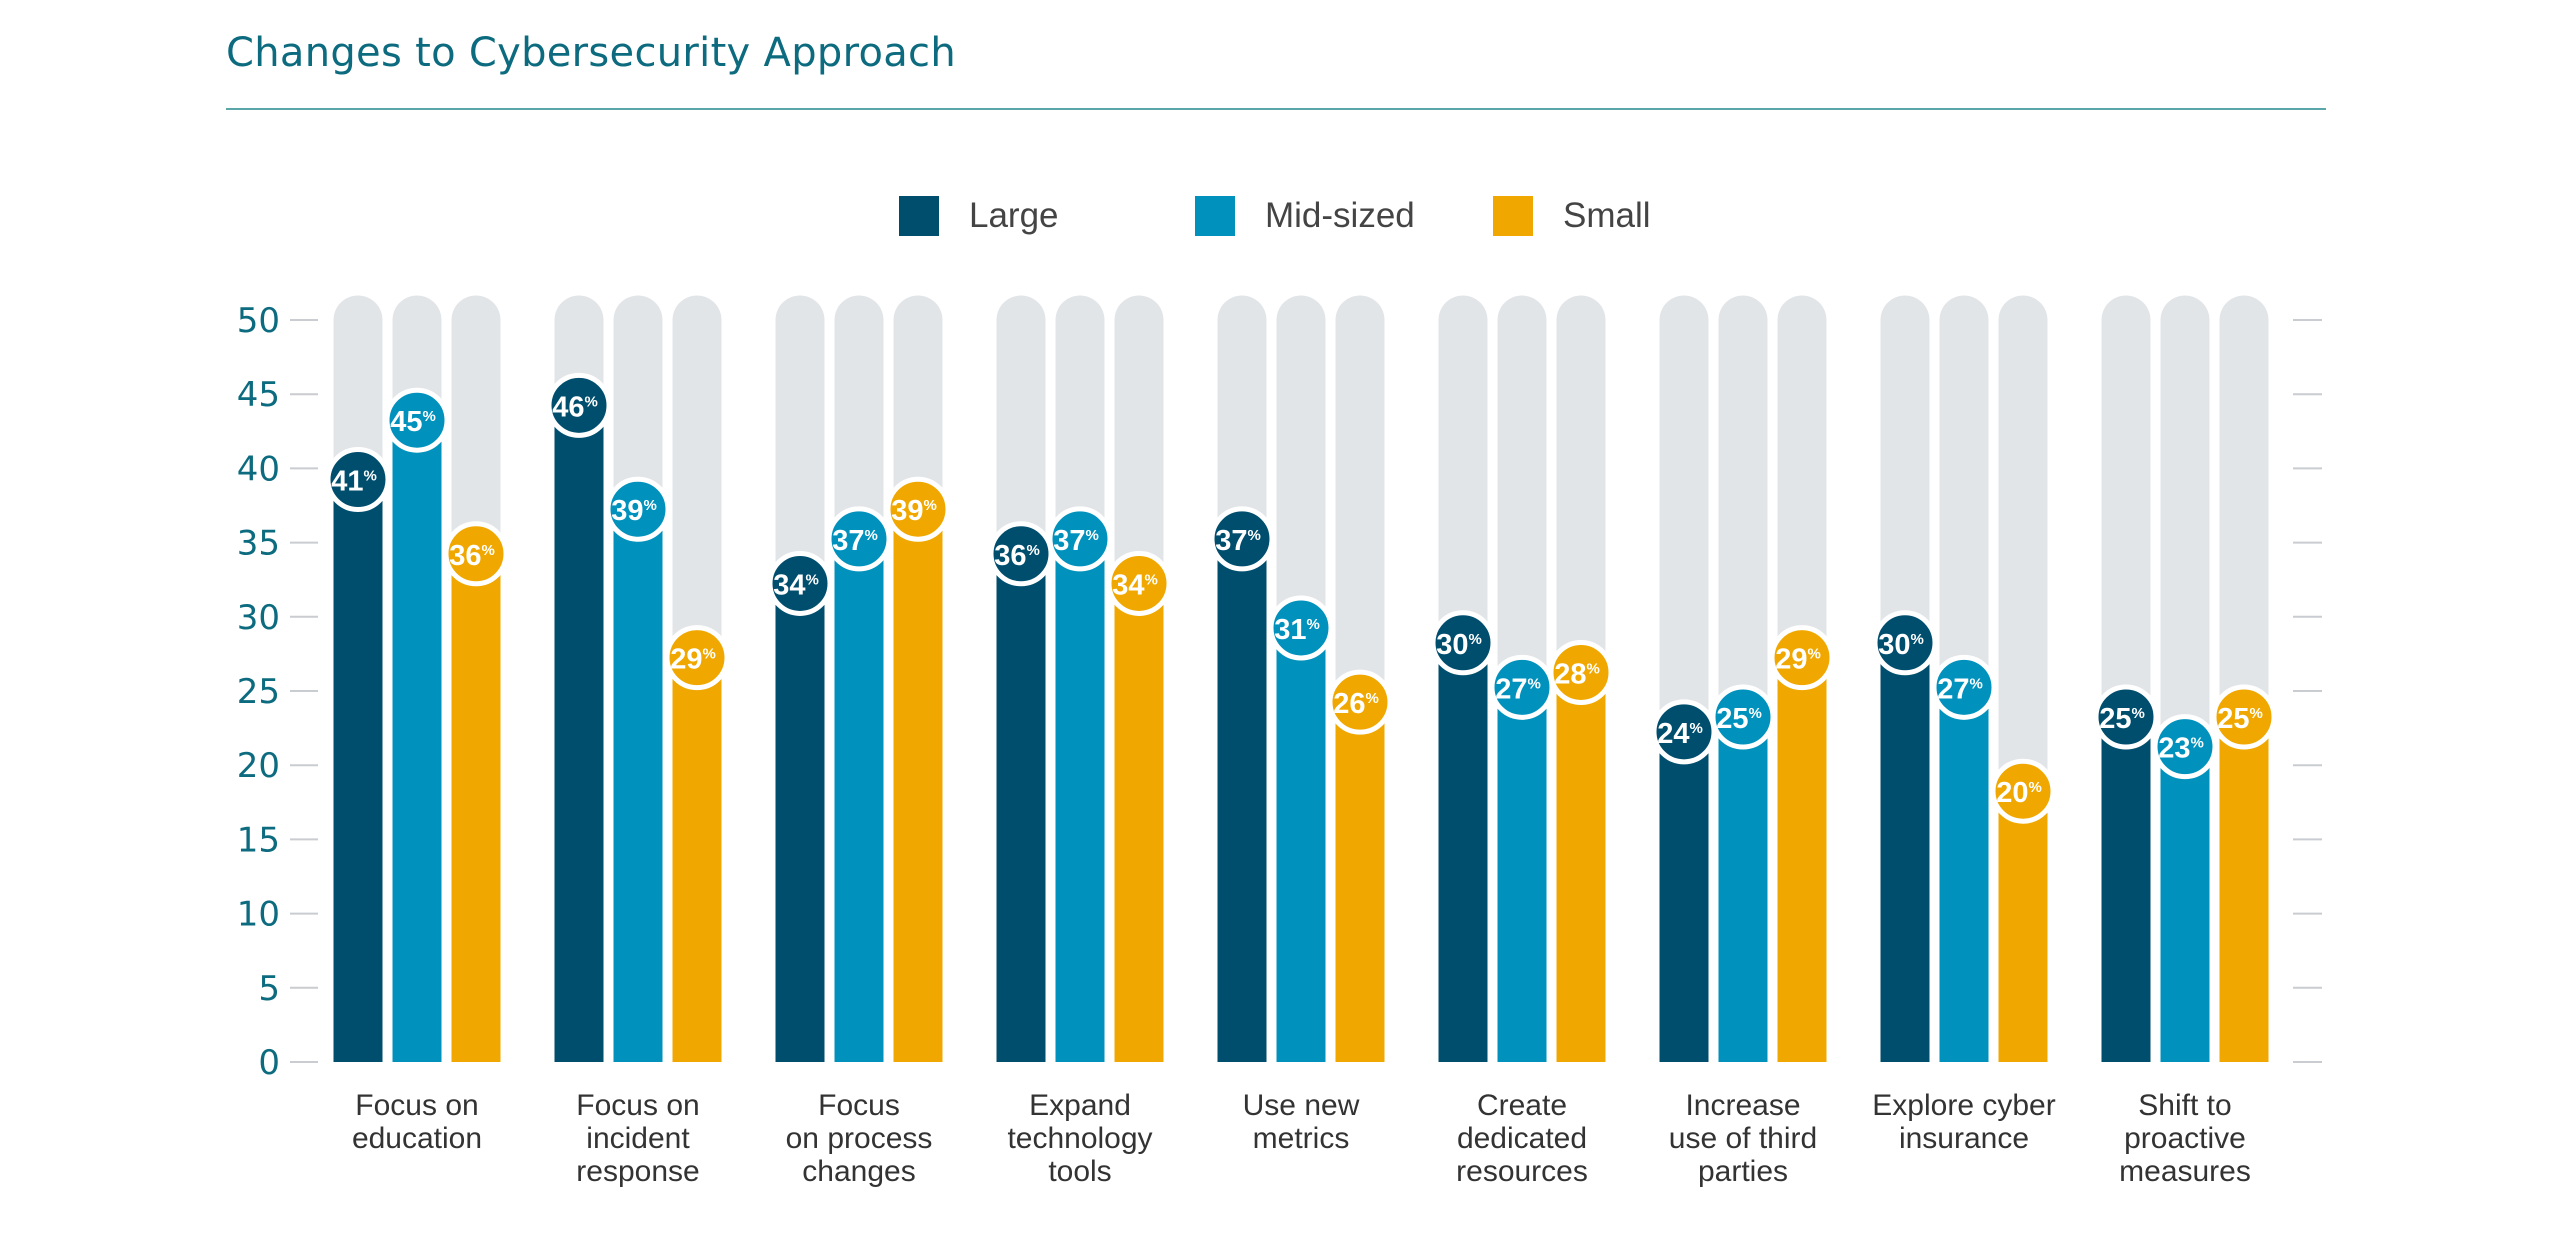 This screenshot has height=1250, width=2550. I want to click on legend-item: Small, so click(1572, 216).